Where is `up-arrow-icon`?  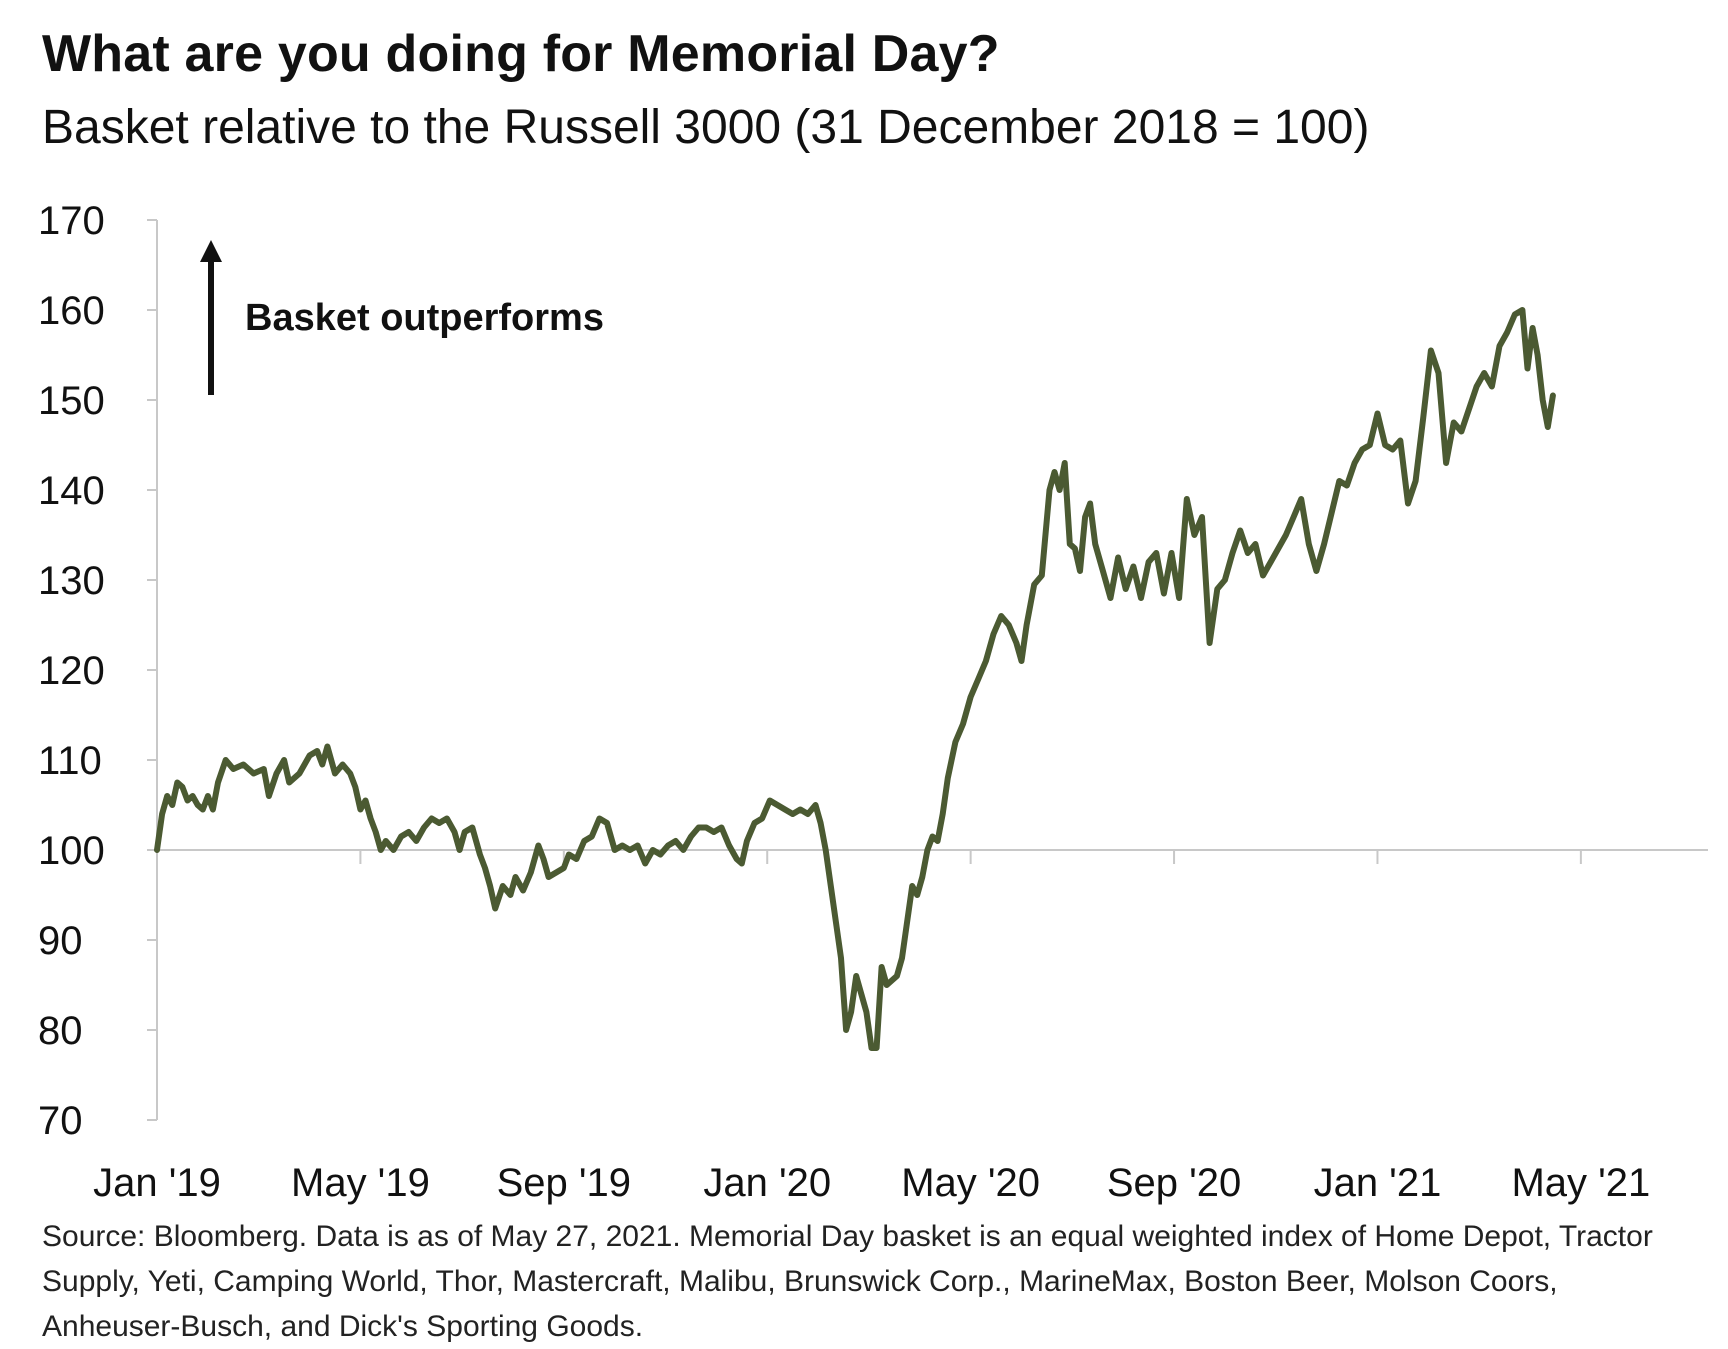 up-arrow-icon is located at coordinates (211, 251).